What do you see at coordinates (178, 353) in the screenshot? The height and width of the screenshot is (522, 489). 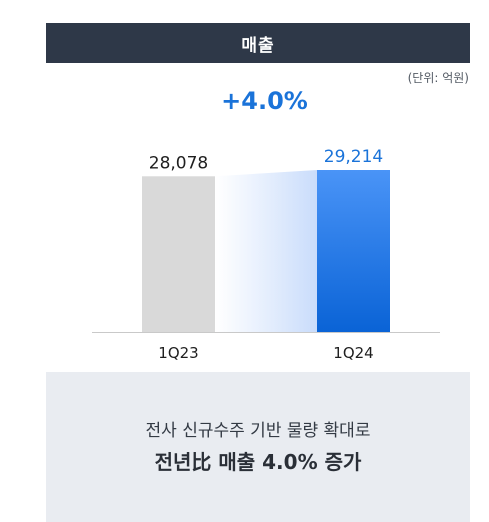 I see `category-label: 1Q23` at bounding box center [178, 353].